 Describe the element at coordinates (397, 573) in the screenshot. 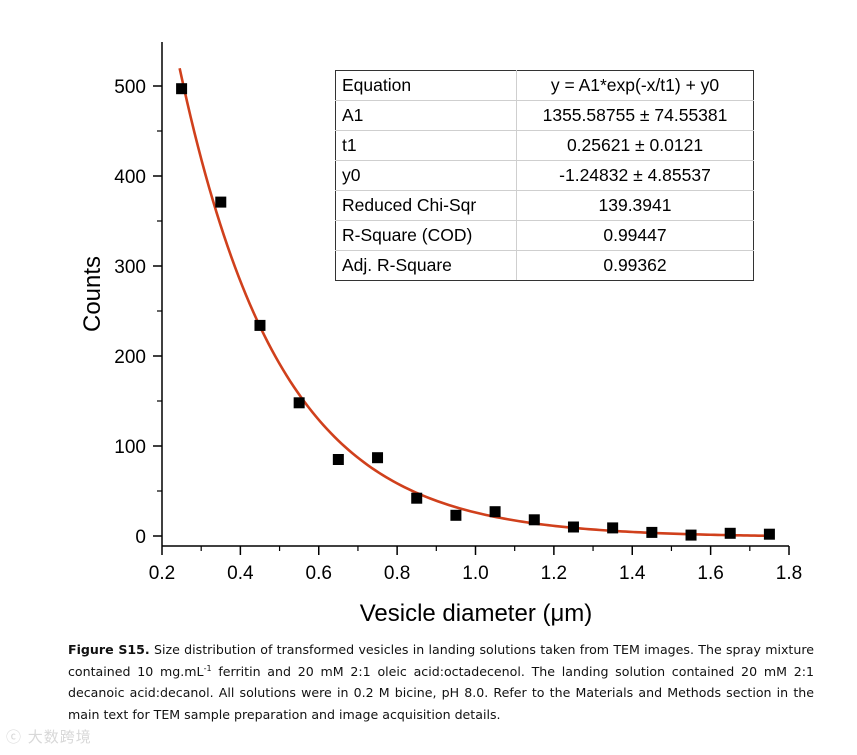

I see `x-tick-label: 0.8` at that location.